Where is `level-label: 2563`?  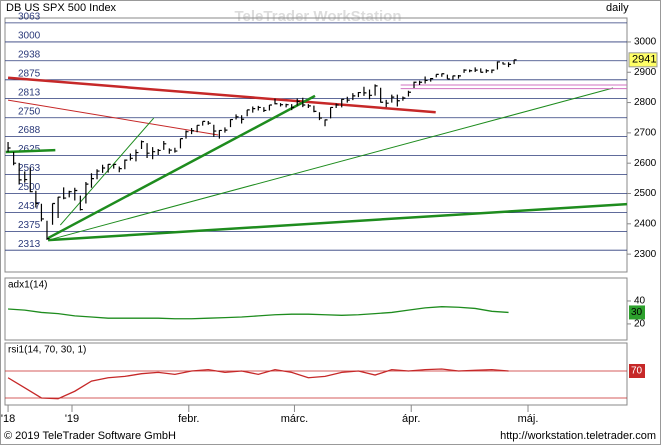 level-label: 2563 is located at coordinates (29, 168).